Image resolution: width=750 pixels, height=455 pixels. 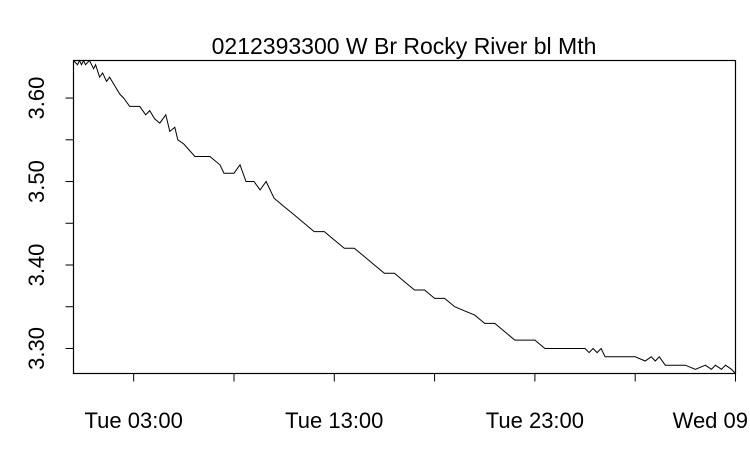 I want to click on y-tick-label: 3.50, so click(x=36, y=181).